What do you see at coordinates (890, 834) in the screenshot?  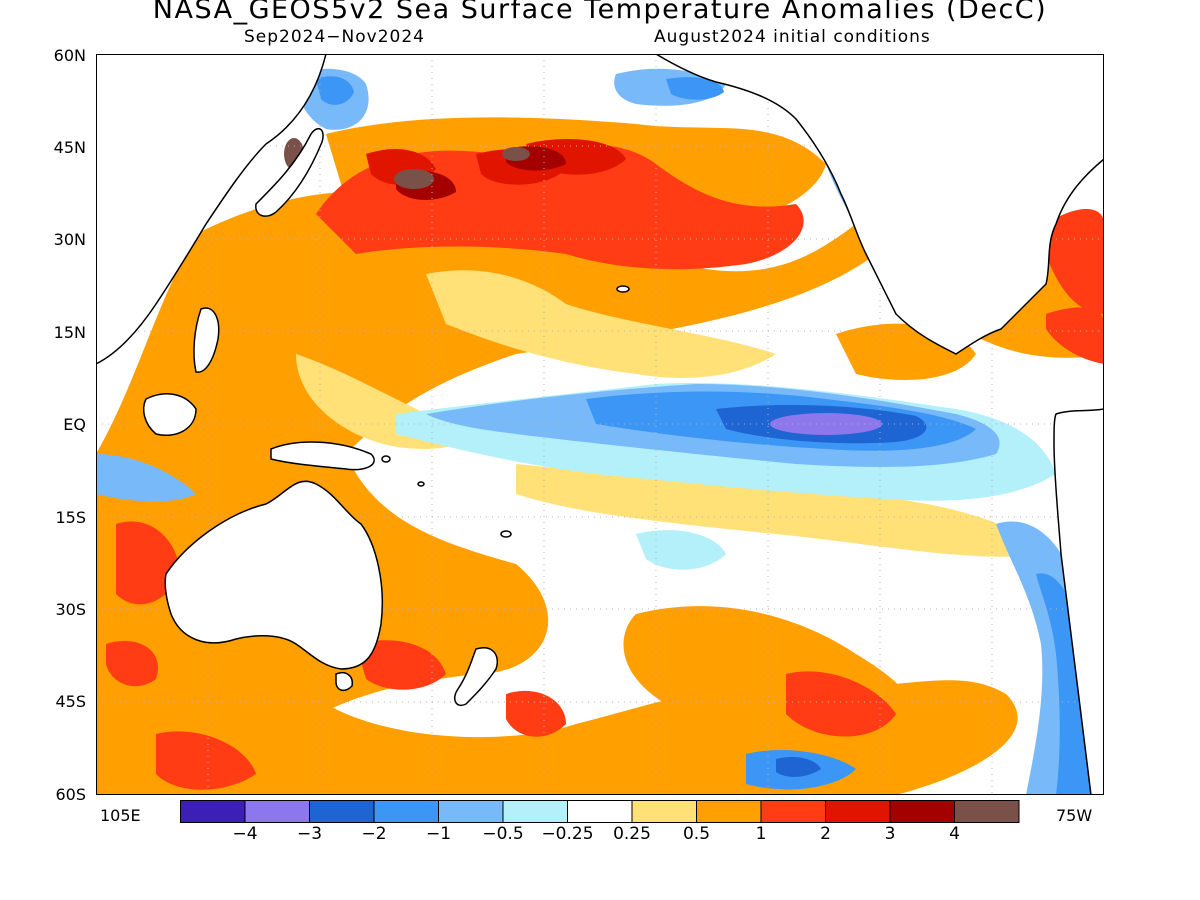 I see `colorbar-tick-label: 3` at bounding box center [890, 834].